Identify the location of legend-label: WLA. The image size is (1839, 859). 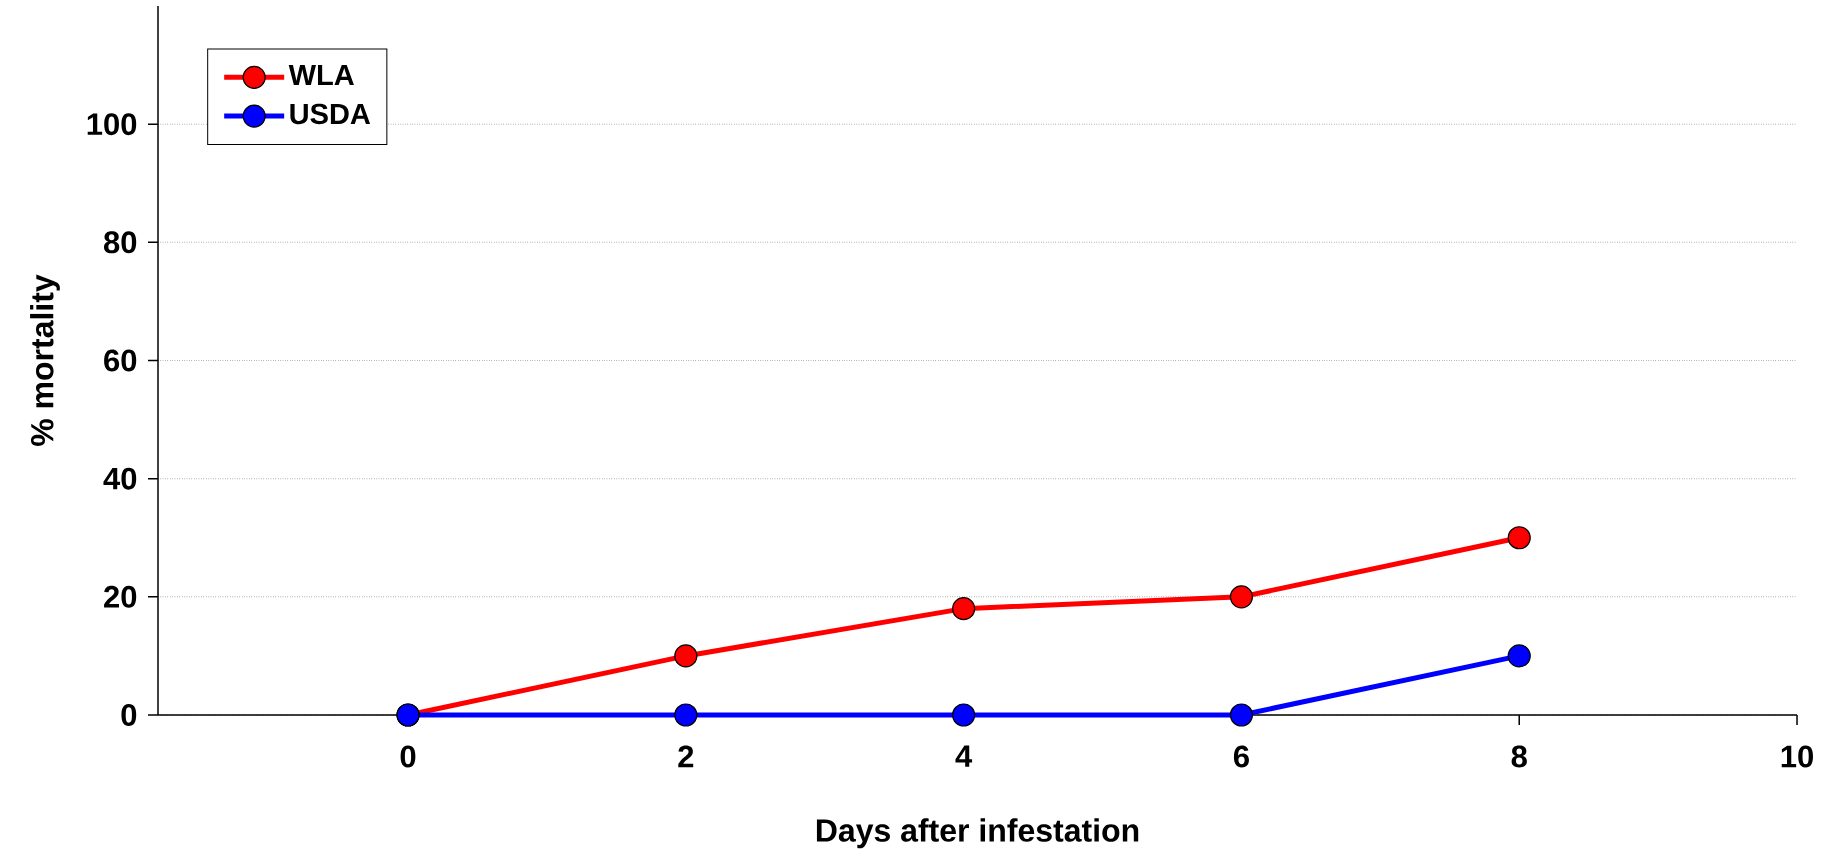
(321, 75).